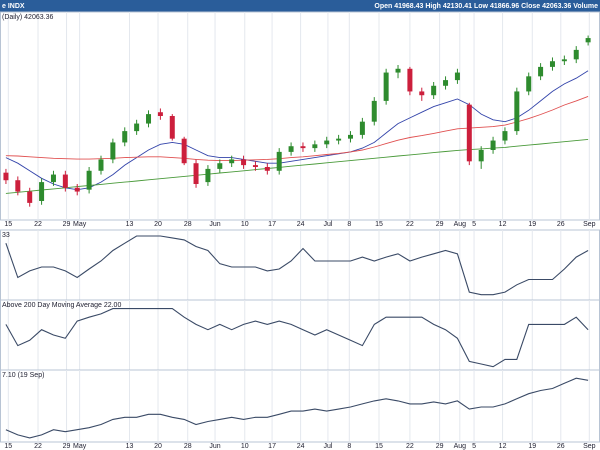 The width and height of the screenshot is (600, 450). Describe the element at coordinates (6, 235) in the screenshot. I see `panel-title: 33` at that location.